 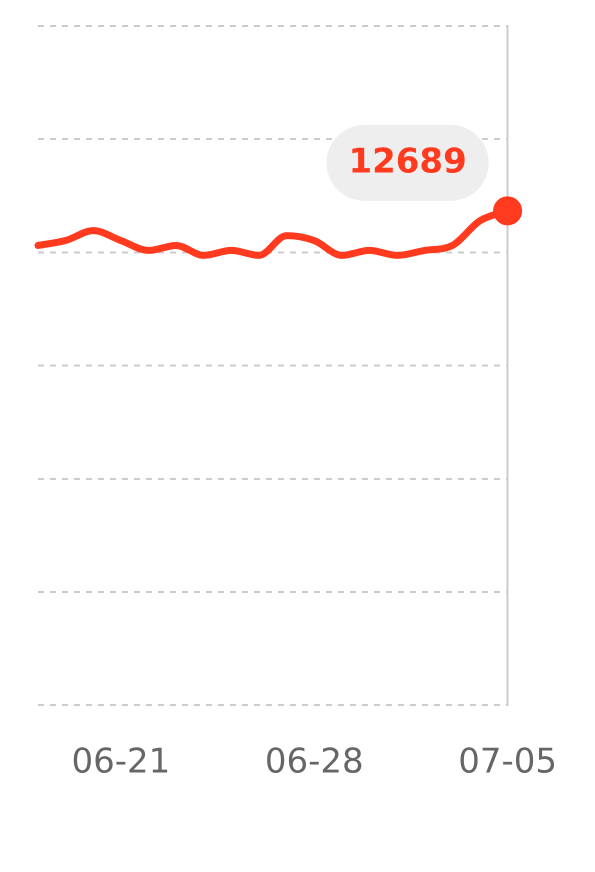 I want to click on annotation: 12689, so click(x=407, y=162).